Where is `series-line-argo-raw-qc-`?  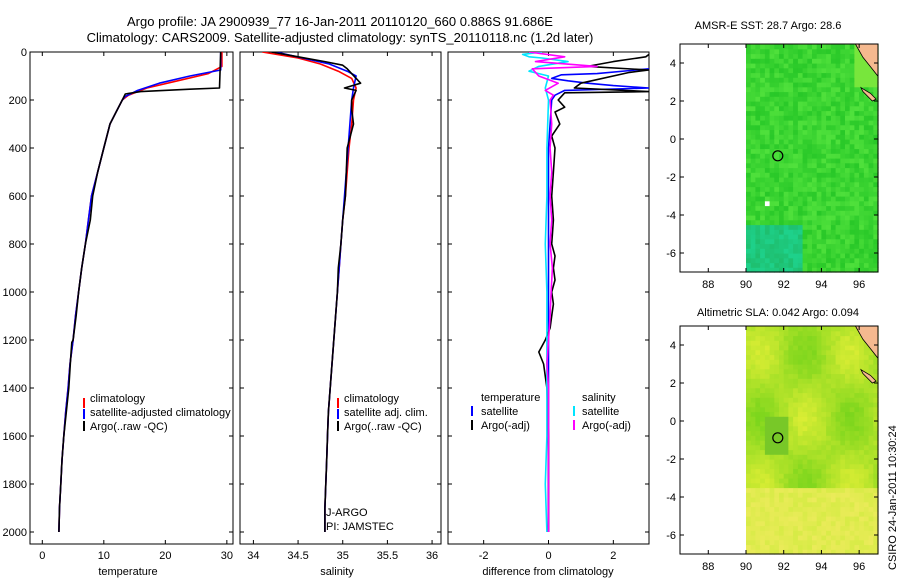 series-line-argo-raw-qc- is located at coordinates (316, 292).